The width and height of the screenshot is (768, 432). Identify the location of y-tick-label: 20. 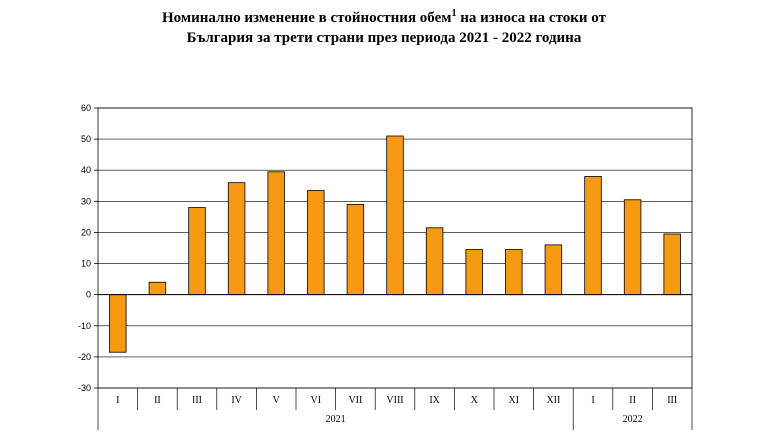
(86, 232).